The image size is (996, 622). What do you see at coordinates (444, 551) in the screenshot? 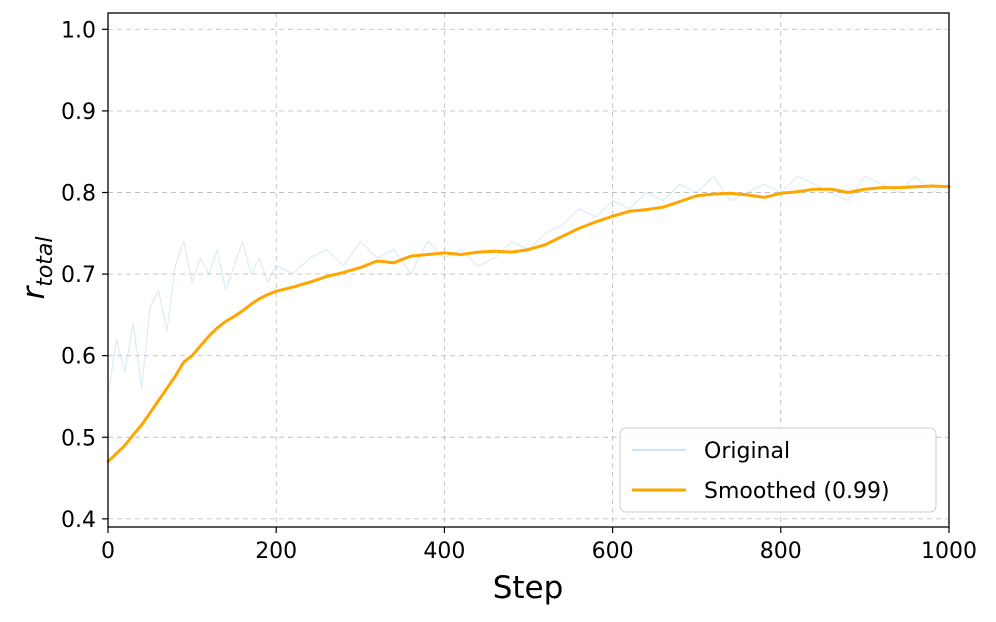
I see `x-tick-label: 400` at bounding box center [444, 551].